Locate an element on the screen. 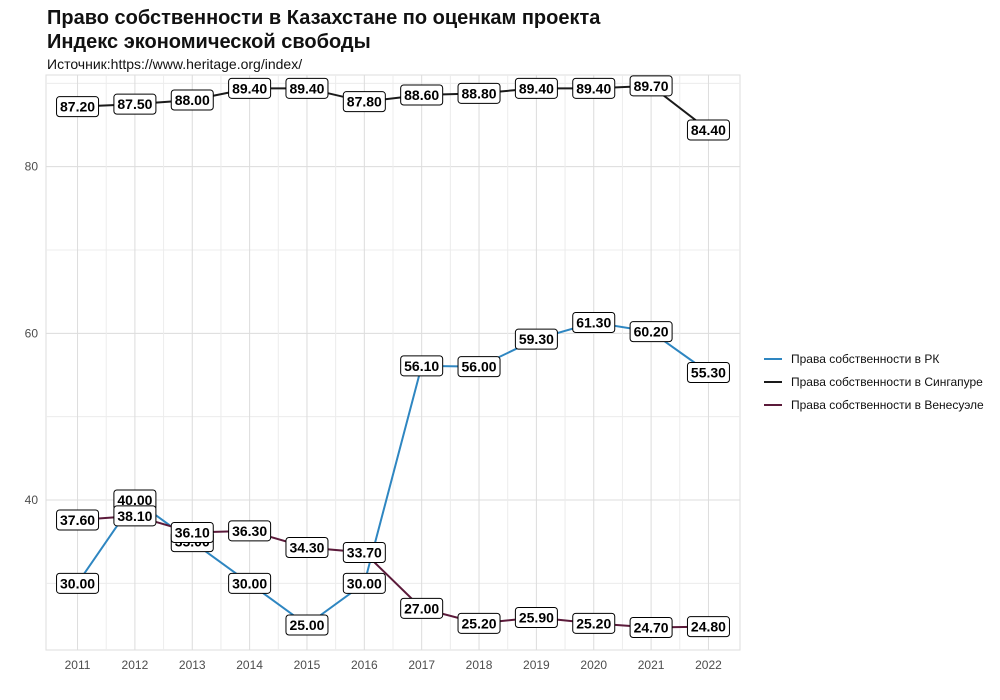 The height and width of the screenshot is (700, 1000). chart-subtitle: Источник:https://www.heritage.org/index/ is located at coordinates (175, 64).